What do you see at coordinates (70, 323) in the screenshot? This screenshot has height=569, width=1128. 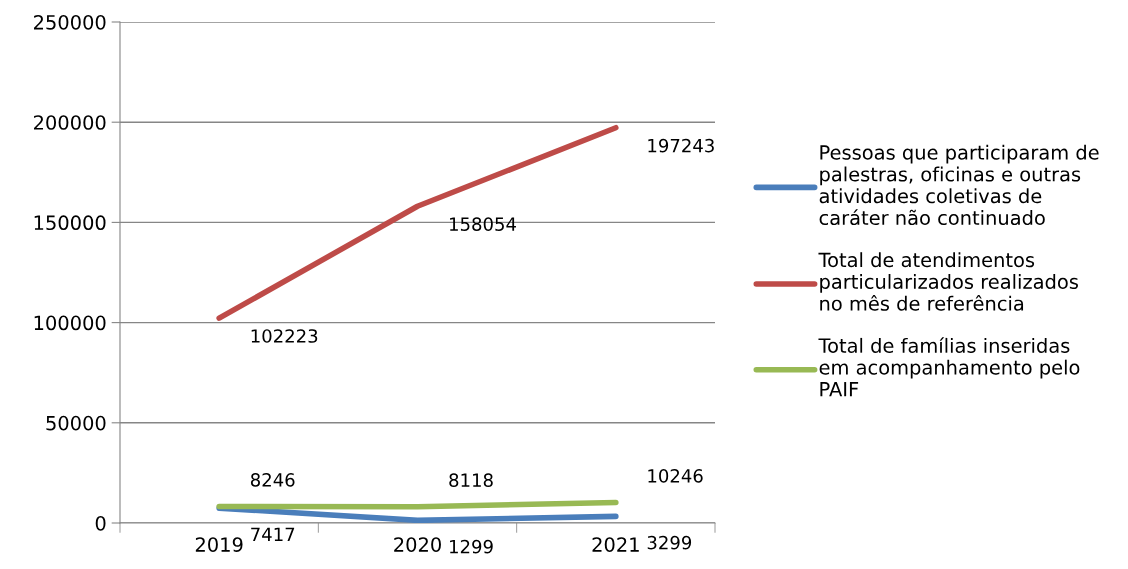 I see `y-tick-label: 100000` at bounding box center [70, 323].